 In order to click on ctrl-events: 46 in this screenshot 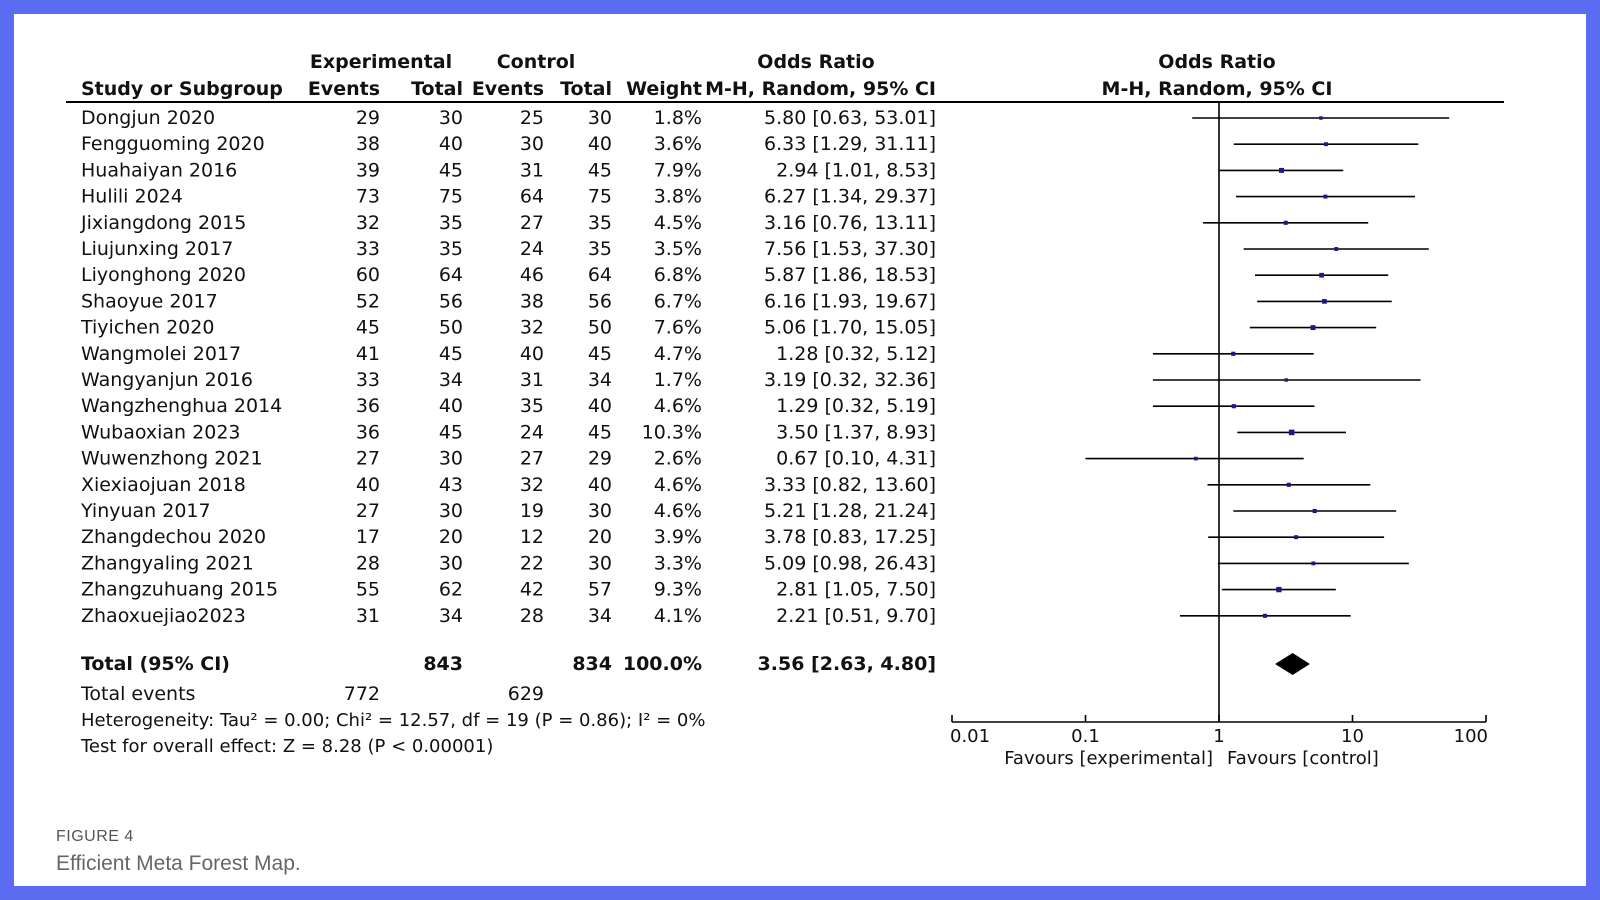, I will do `click(532, 275)`.